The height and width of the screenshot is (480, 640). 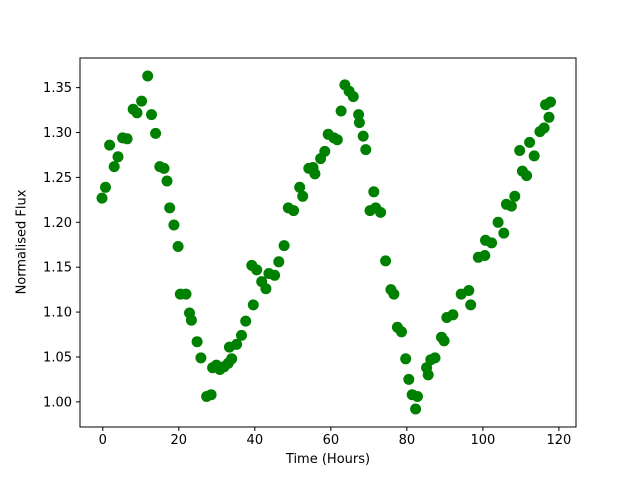 I want to click on x-tick-label: 0, so click(x=103, y=440).